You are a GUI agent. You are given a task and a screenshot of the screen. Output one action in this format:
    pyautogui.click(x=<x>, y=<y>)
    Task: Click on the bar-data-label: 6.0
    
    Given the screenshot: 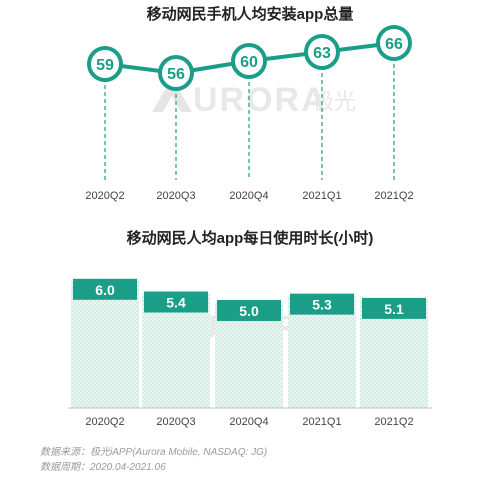 What is the action you would take?
    pyautogui.click(x=105, y=290)
    